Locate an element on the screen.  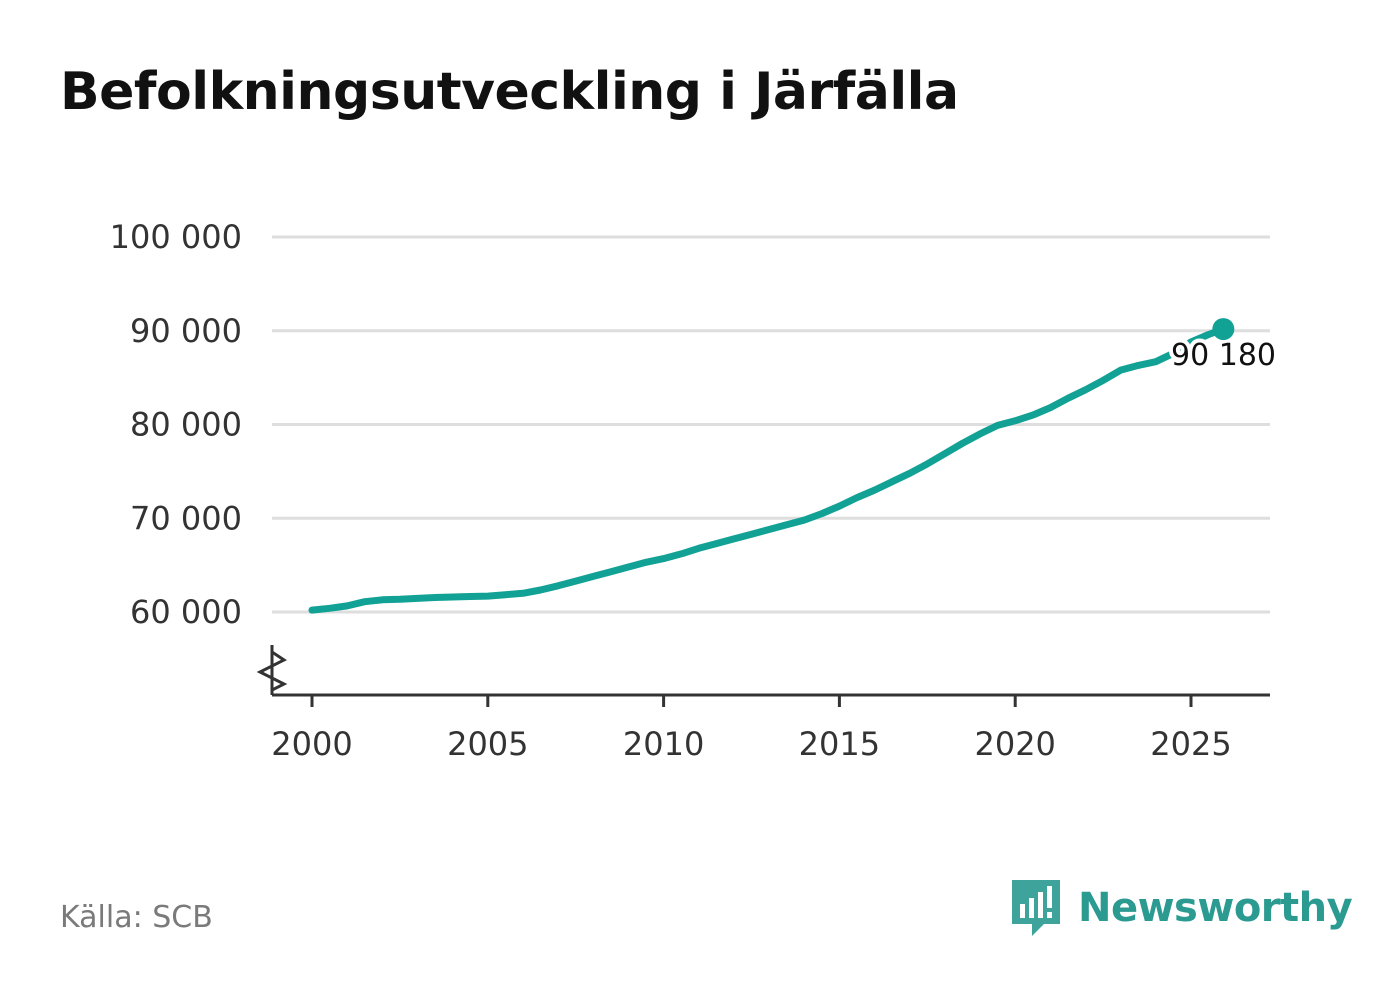
source-note: Källa: SCB is located at coordinates (136, 917).